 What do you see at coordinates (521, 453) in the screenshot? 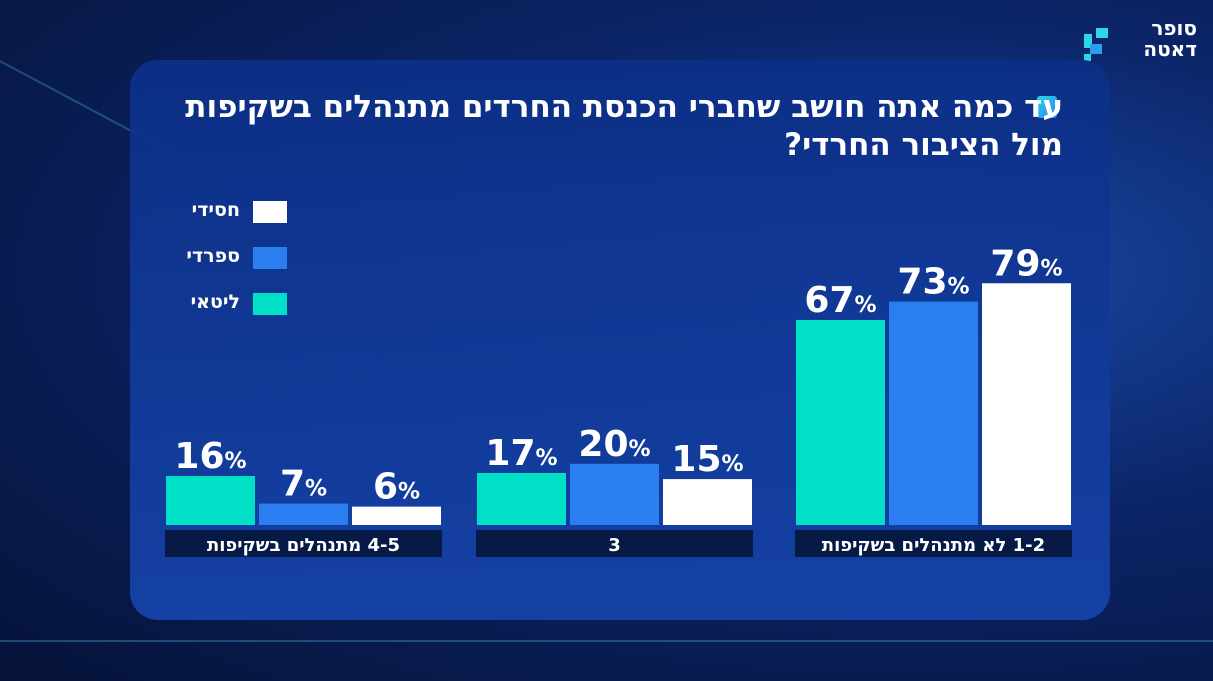
I see `bar-value-label: 17%` at bounding box center [521, 453].